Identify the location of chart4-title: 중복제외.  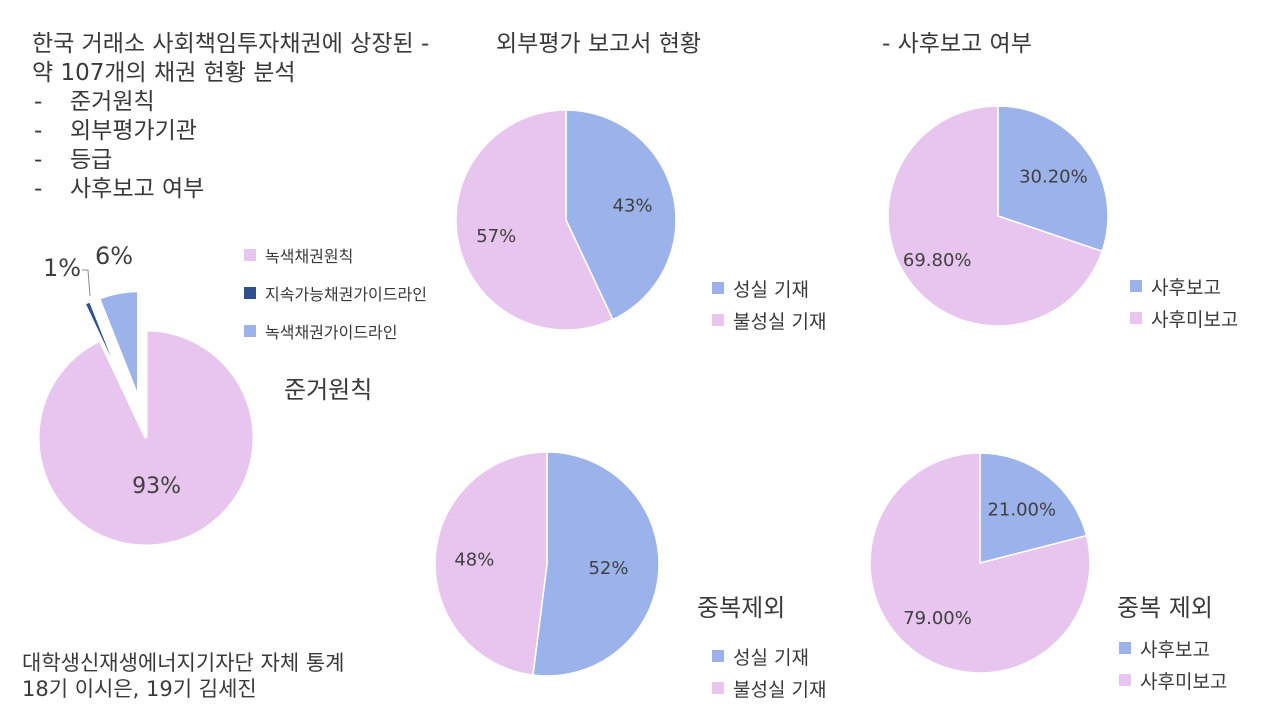
(741, 608).